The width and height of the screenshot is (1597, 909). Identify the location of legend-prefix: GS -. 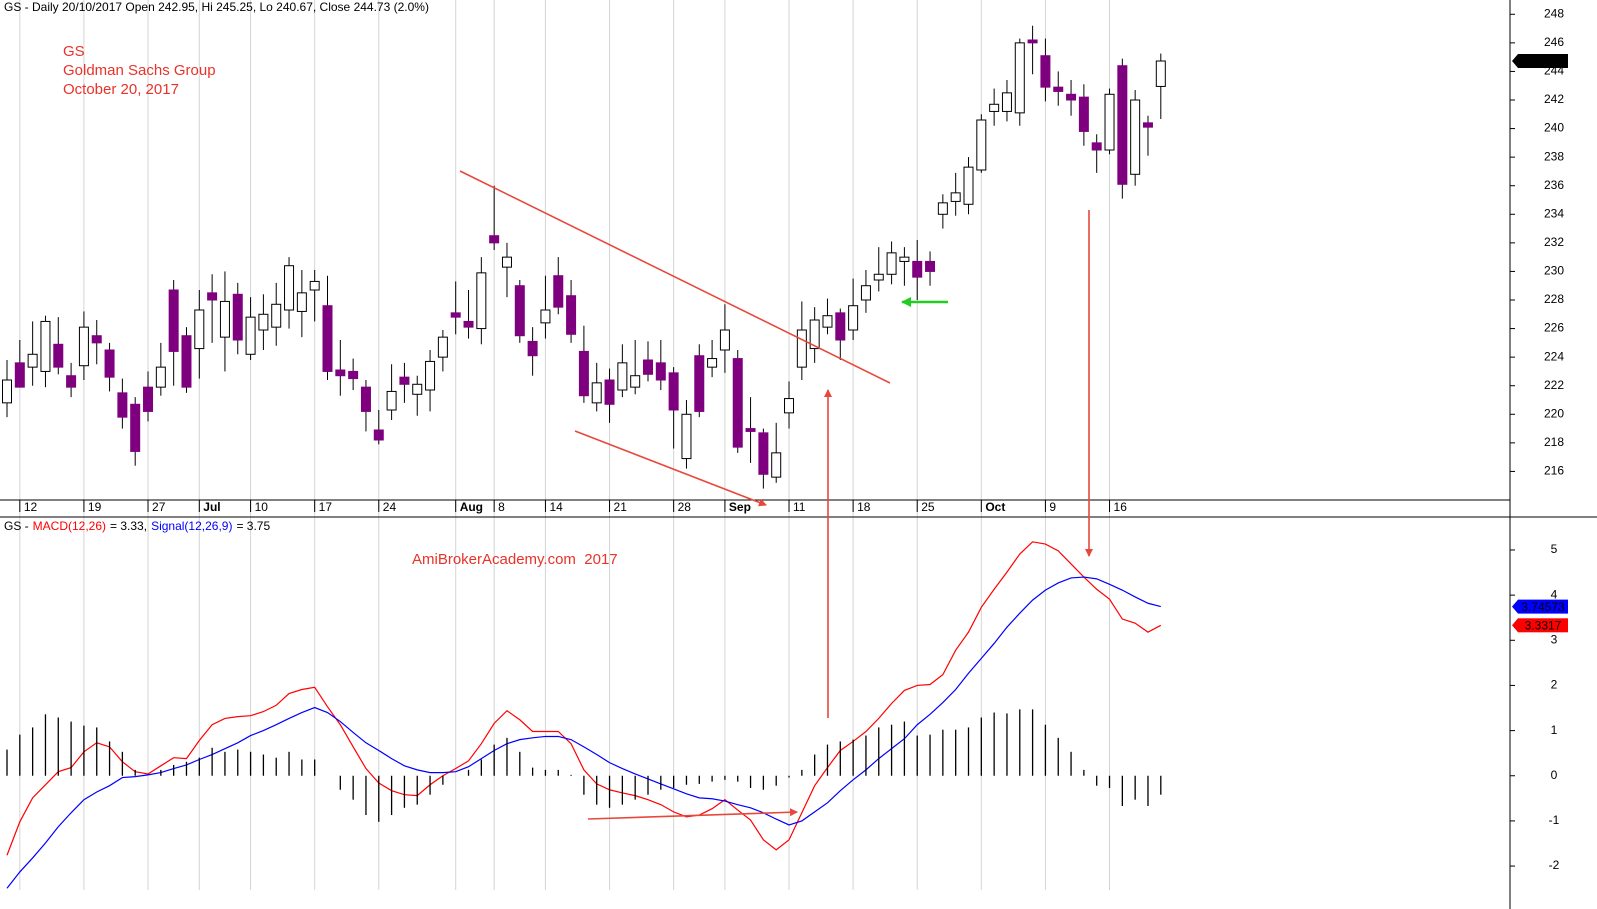
(16, 526).